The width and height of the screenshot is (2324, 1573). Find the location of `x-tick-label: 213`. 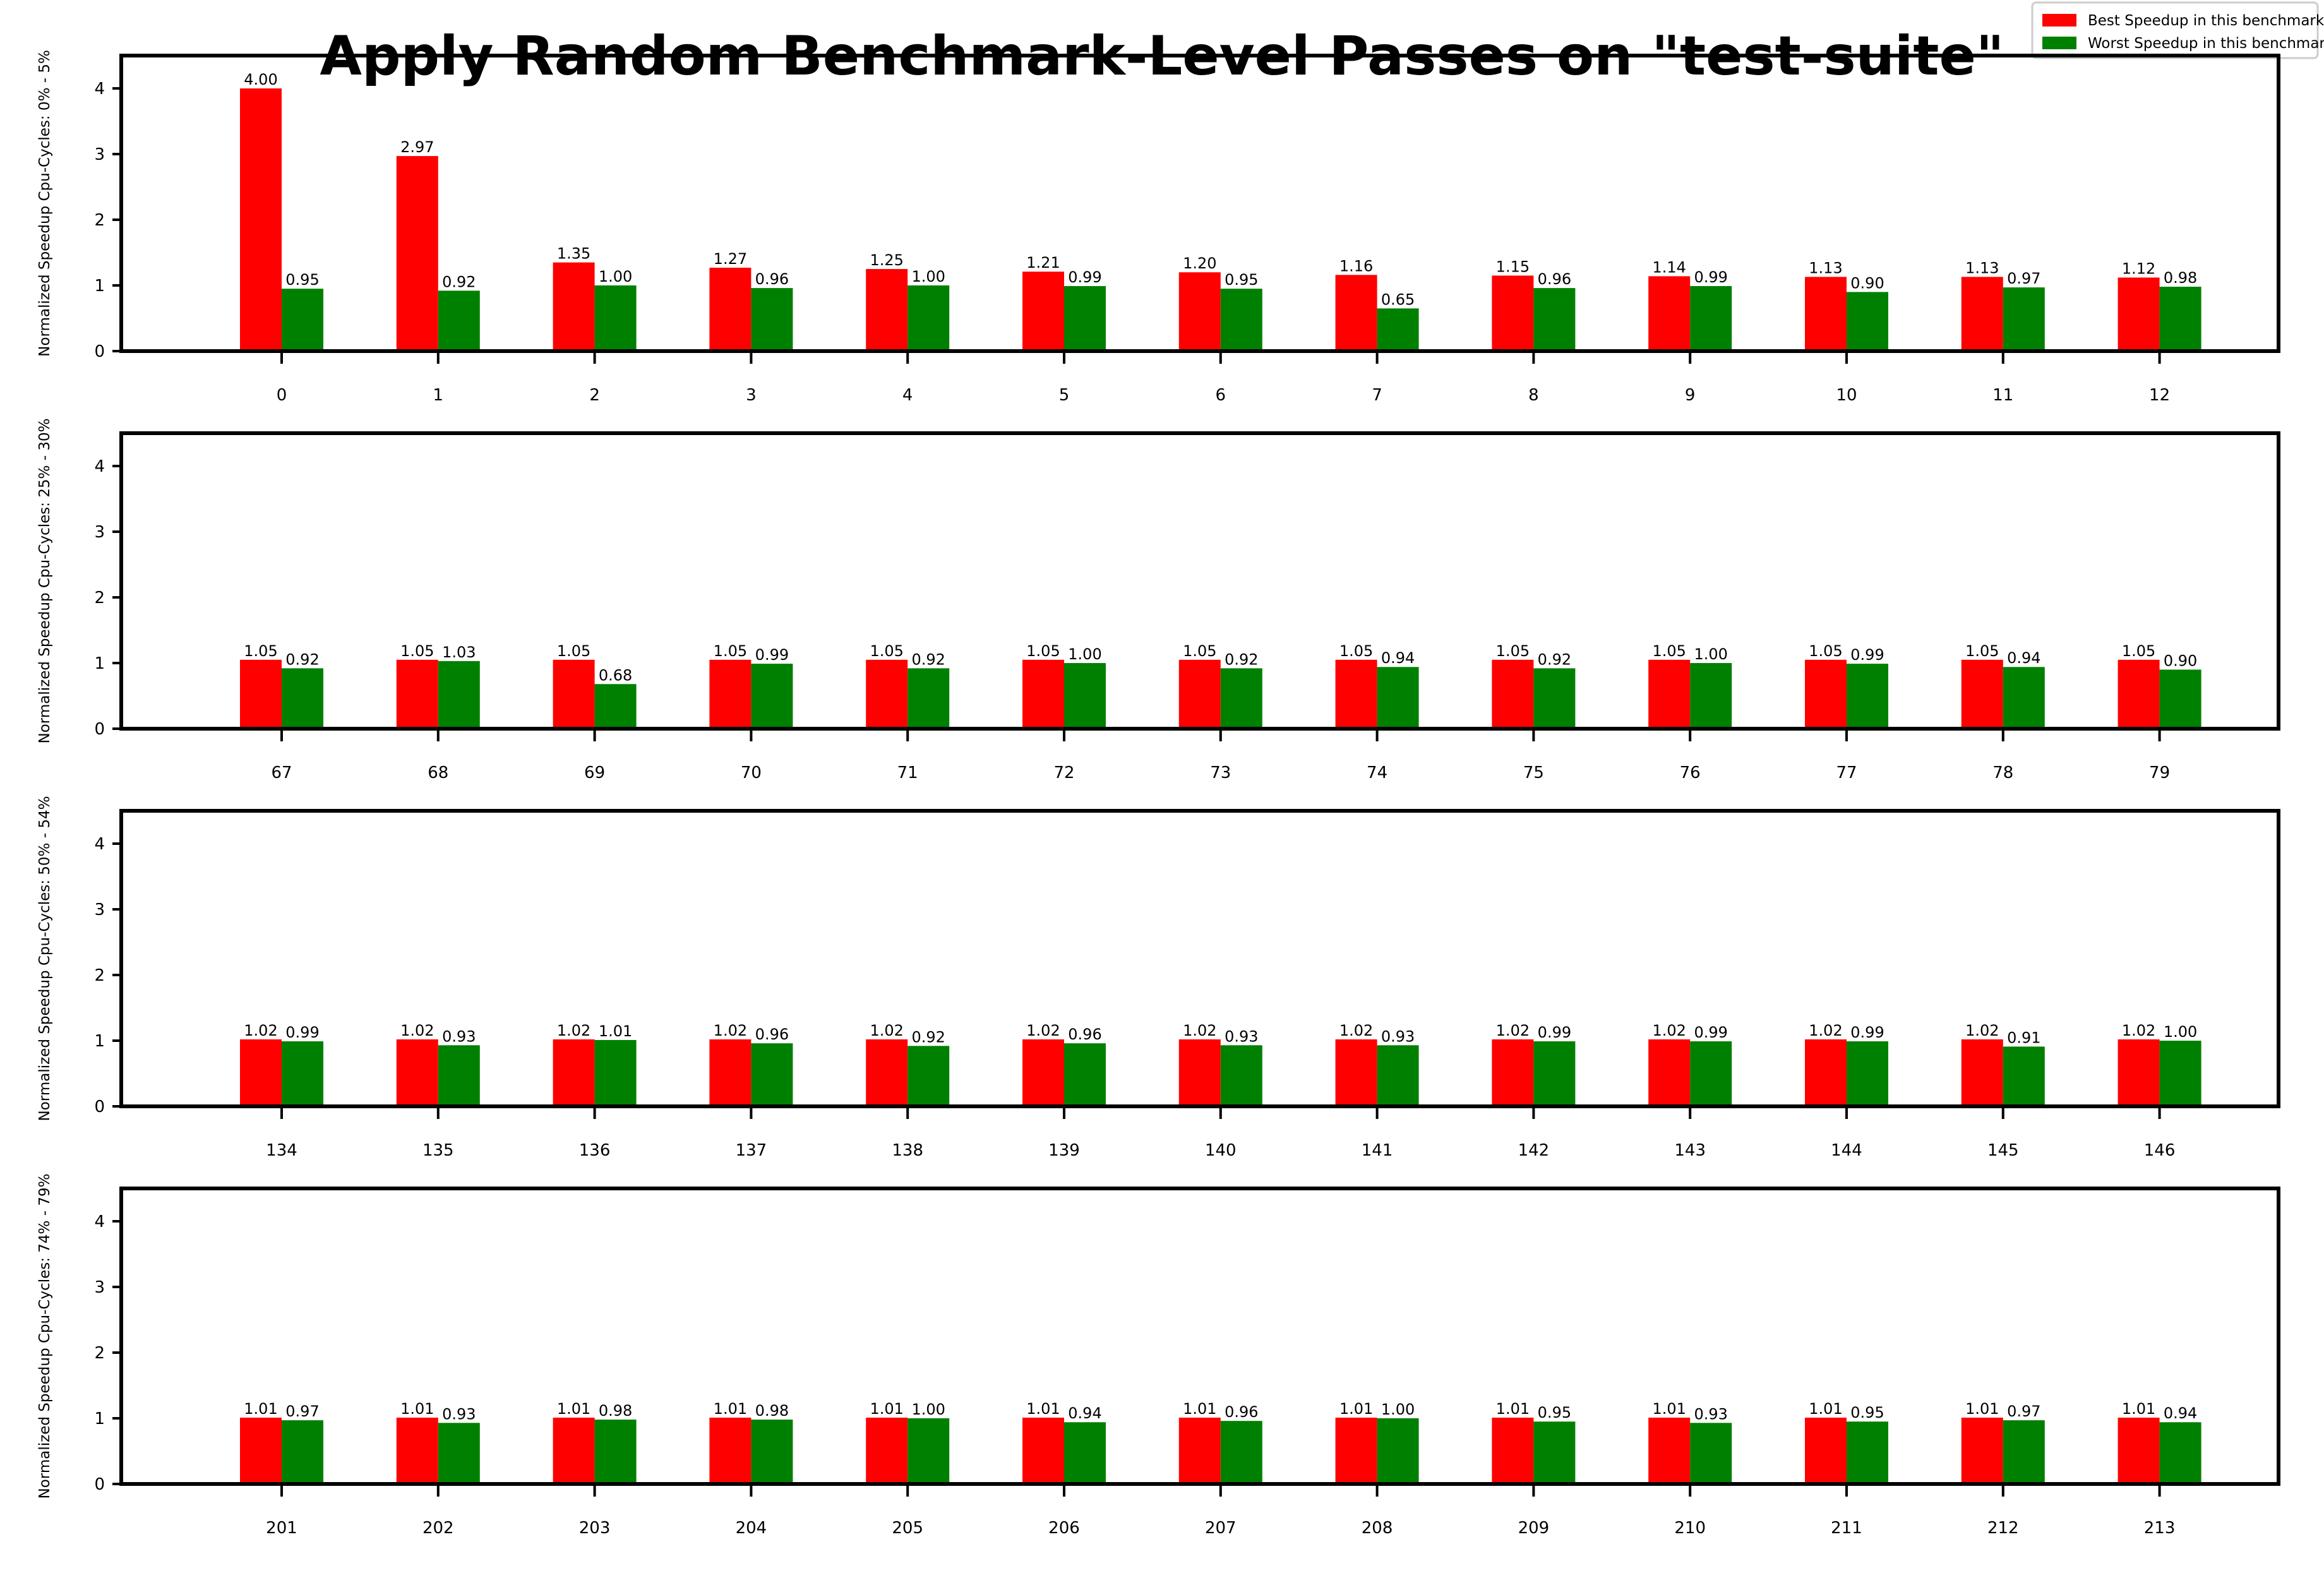

x-tick-label: 213 is located at coordinates (2160, 1528).